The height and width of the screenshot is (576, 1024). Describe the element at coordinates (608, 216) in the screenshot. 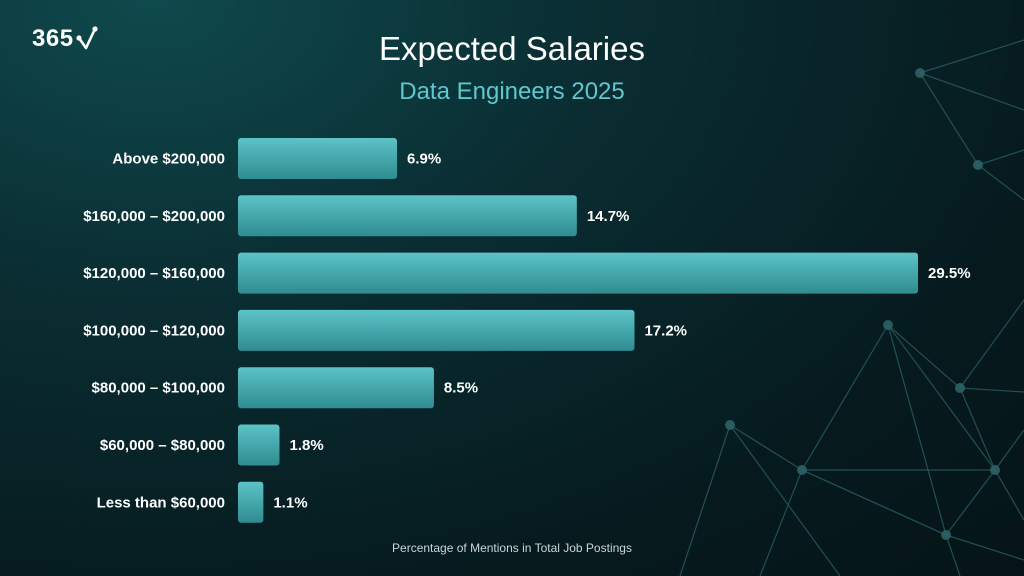

I see `value-label: 14.7%` at that location.